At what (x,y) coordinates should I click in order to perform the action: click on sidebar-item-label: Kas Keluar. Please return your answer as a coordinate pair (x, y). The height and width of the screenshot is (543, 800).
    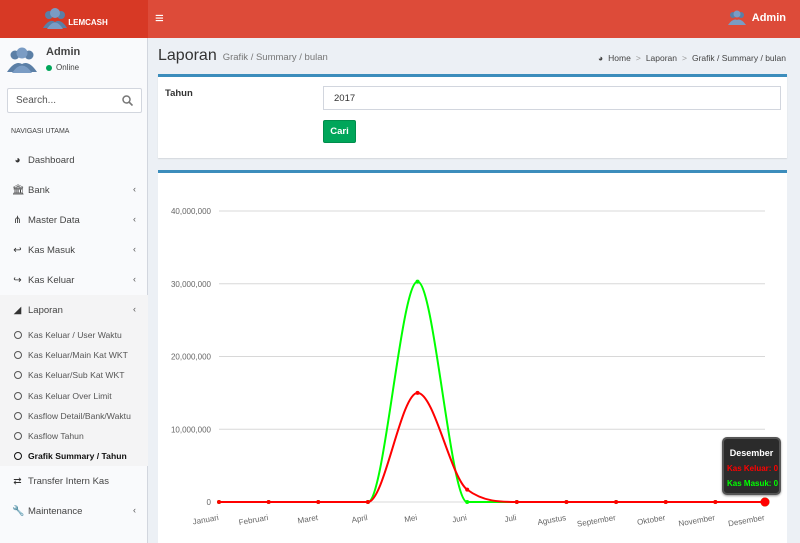
    Looking at the image, I should click on (51, 280).